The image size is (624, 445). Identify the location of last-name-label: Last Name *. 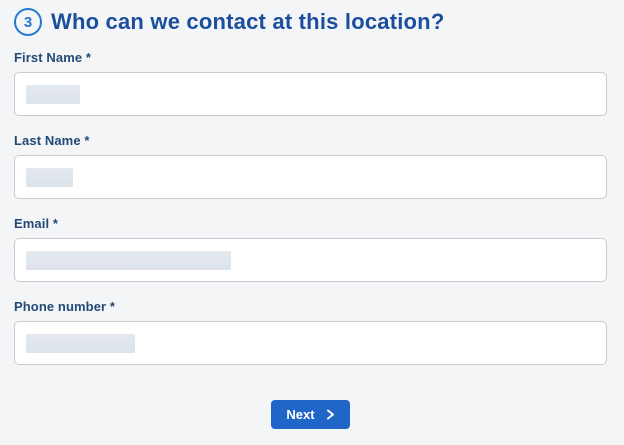
(52, 140).